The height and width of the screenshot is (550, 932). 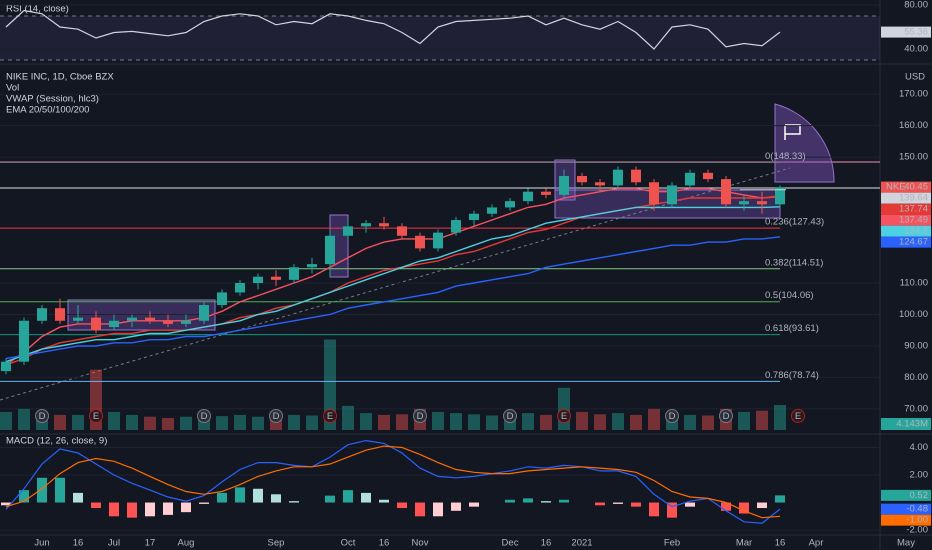 I want to click on x-tick-label: 17, so click(x=150, y=543).